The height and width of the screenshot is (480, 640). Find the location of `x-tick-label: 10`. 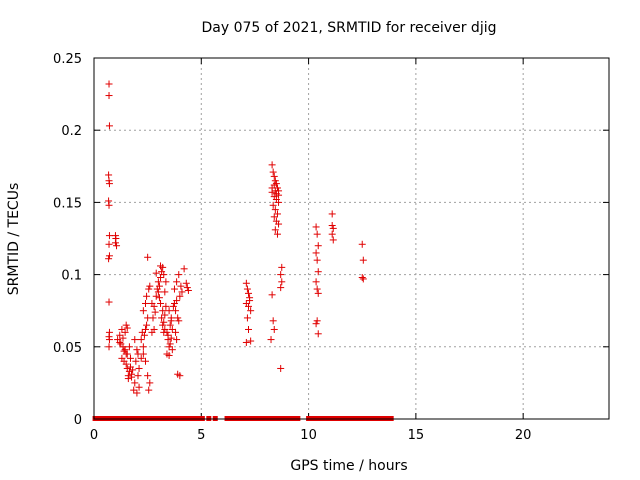

x-tick-label: 10 is located at coordinates (308, 435).